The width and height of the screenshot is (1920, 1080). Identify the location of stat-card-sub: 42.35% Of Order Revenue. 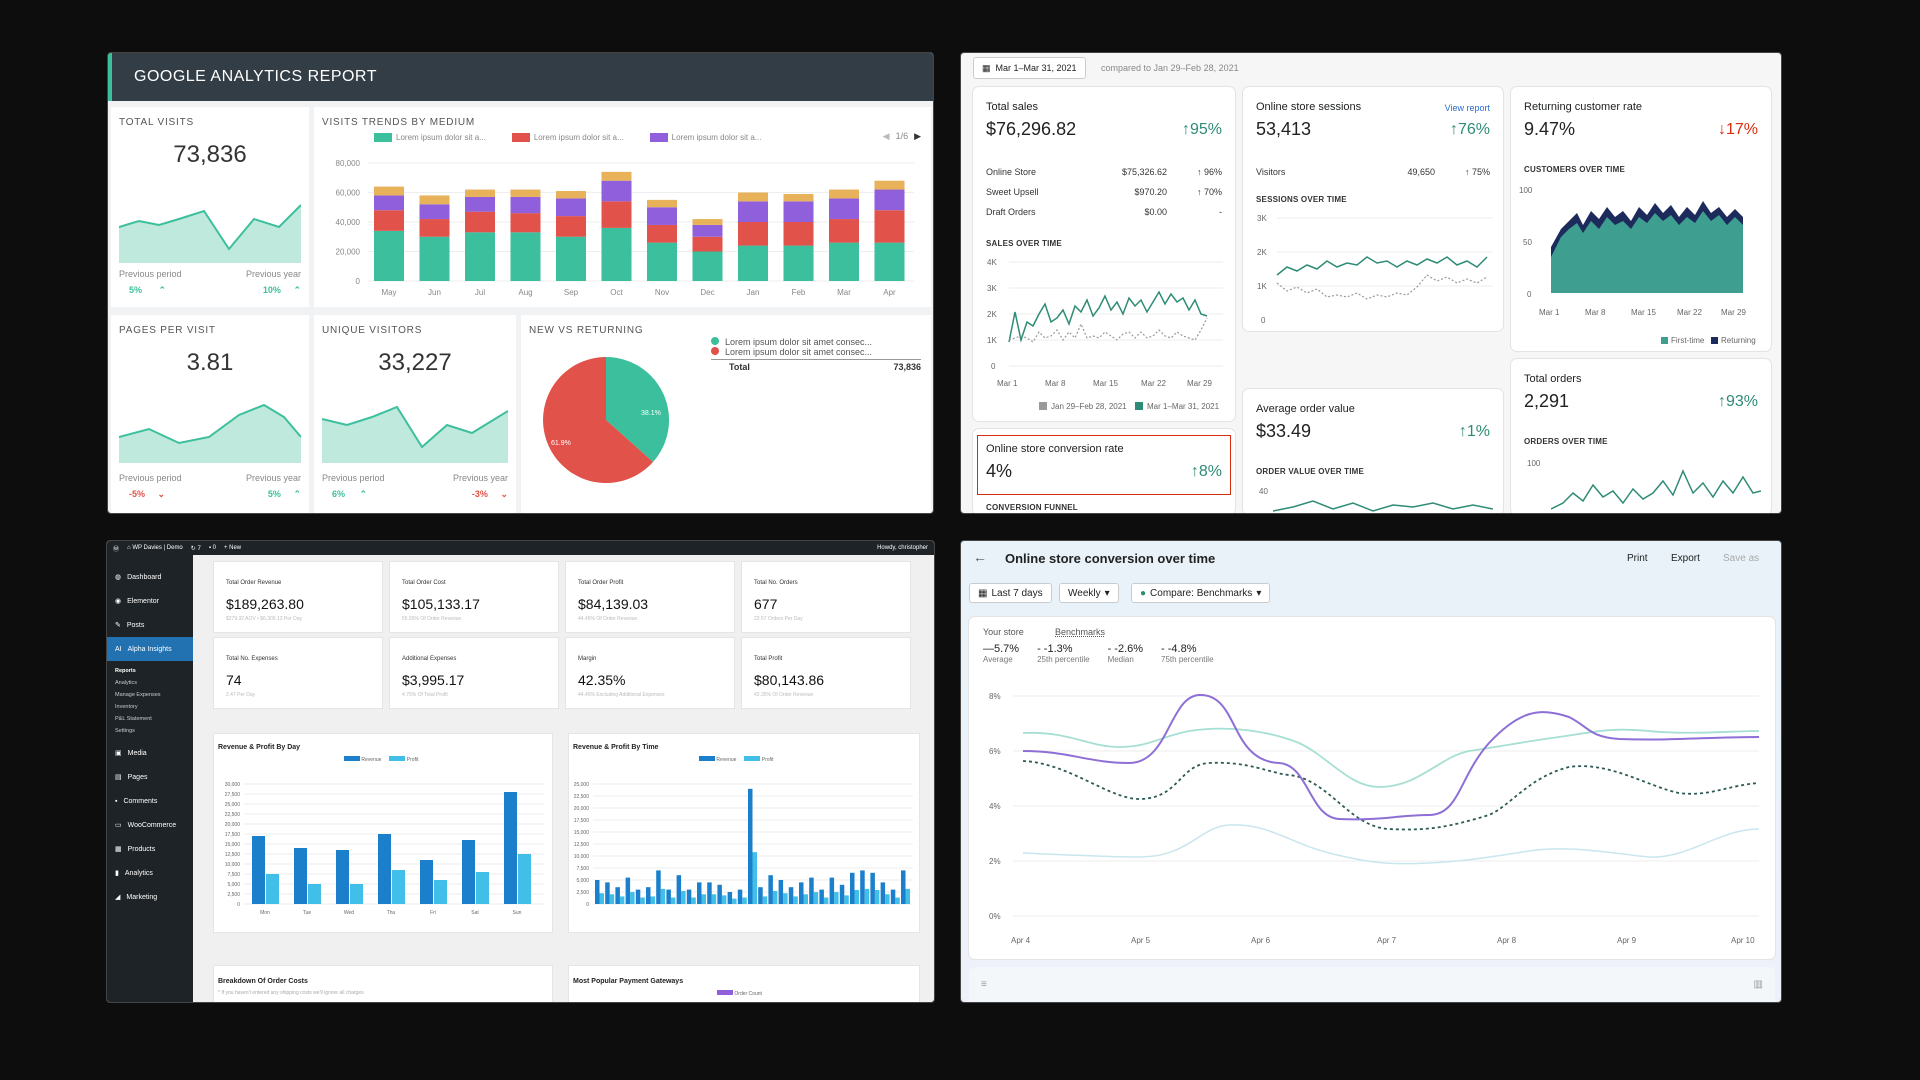
(784, 695).